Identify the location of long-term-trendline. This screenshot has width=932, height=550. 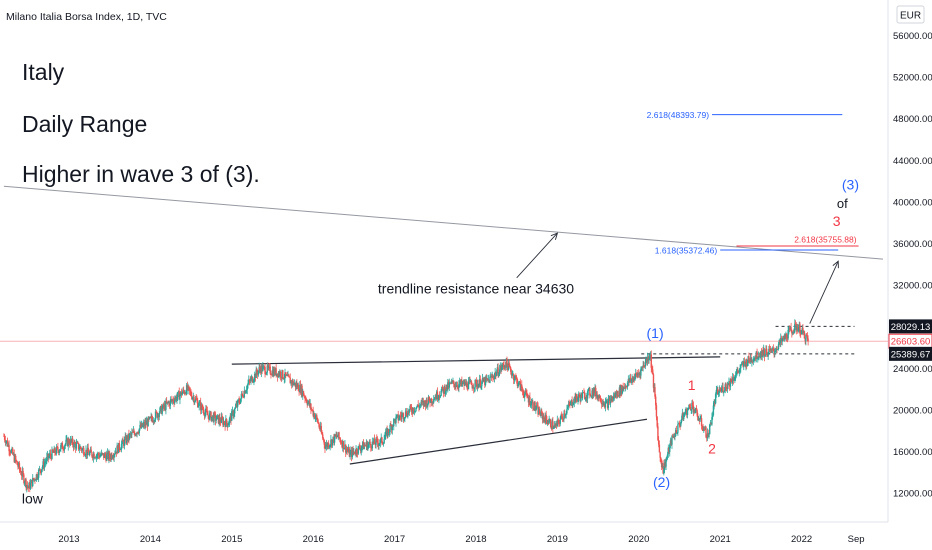
(443, 222).